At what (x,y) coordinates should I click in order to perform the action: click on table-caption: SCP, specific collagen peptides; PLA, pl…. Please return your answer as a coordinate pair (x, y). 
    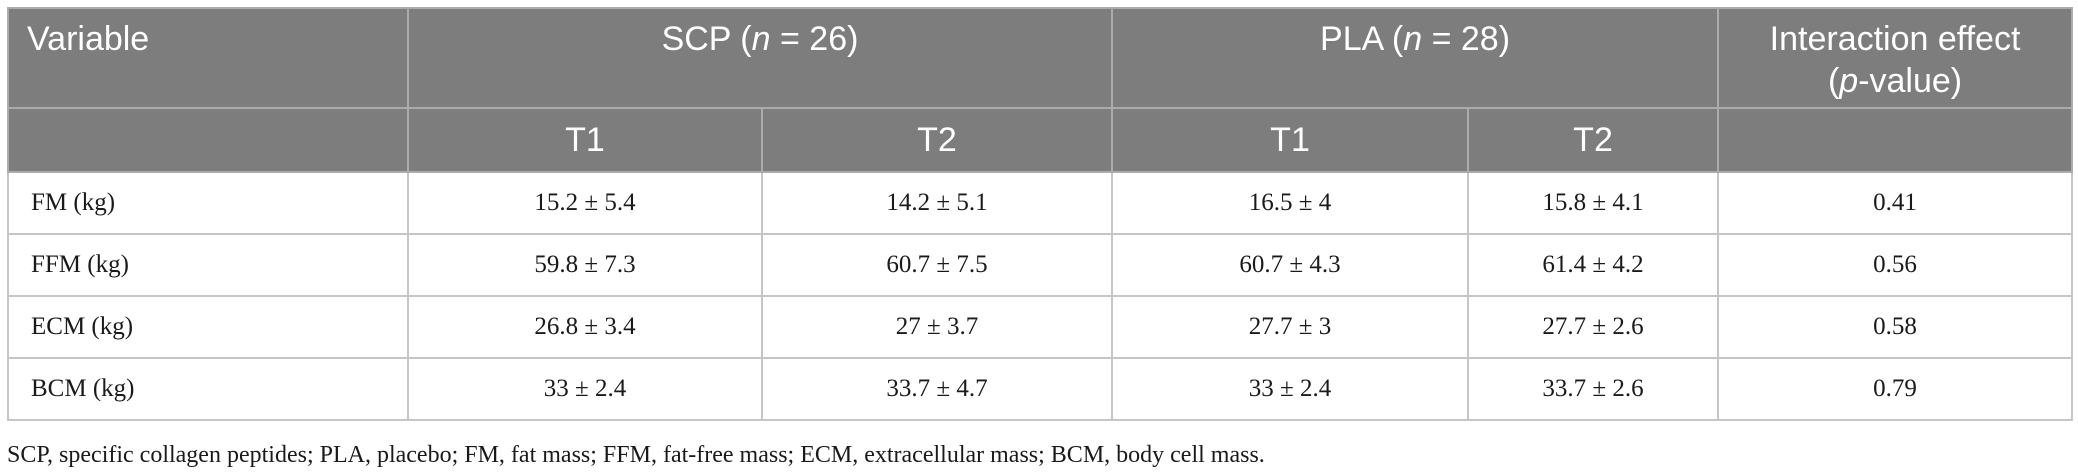
    Looking at the image, I should click on (636, 455).